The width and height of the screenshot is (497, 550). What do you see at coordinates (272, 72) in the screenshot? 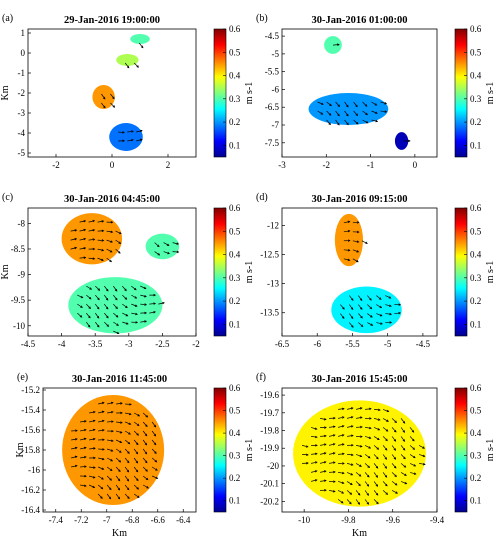
I see `y-tick-label: -5.5` at bounding box center [272, 72].